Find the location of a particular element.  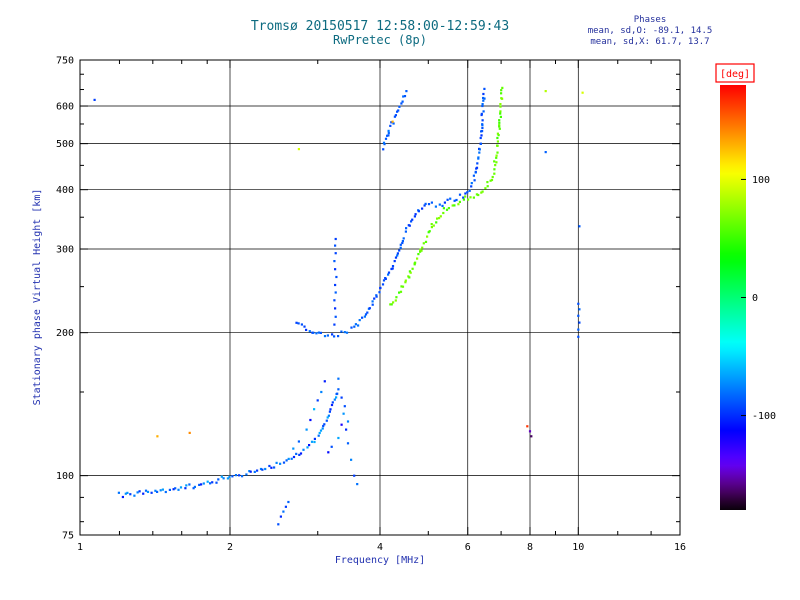

y-tick-label: 500 is located at coordinates (65, 144).